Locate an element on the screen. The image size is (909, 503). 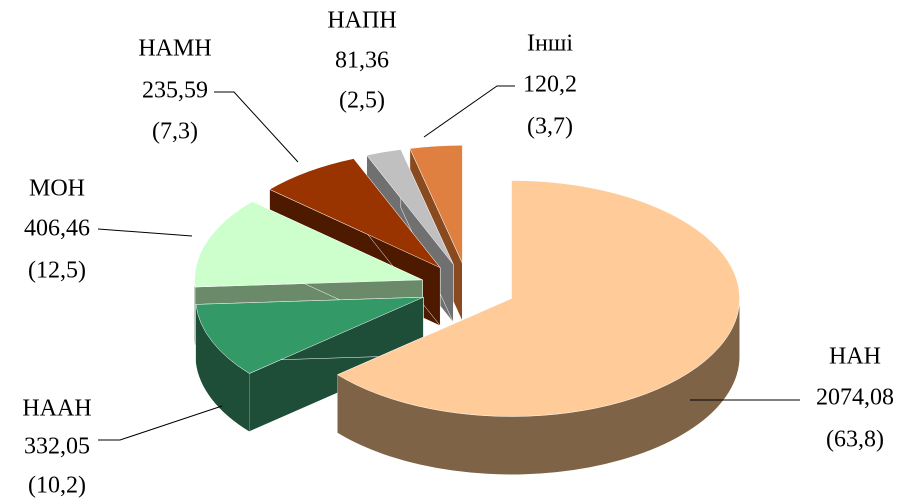
slice-side is located at coordinates (222, 368).